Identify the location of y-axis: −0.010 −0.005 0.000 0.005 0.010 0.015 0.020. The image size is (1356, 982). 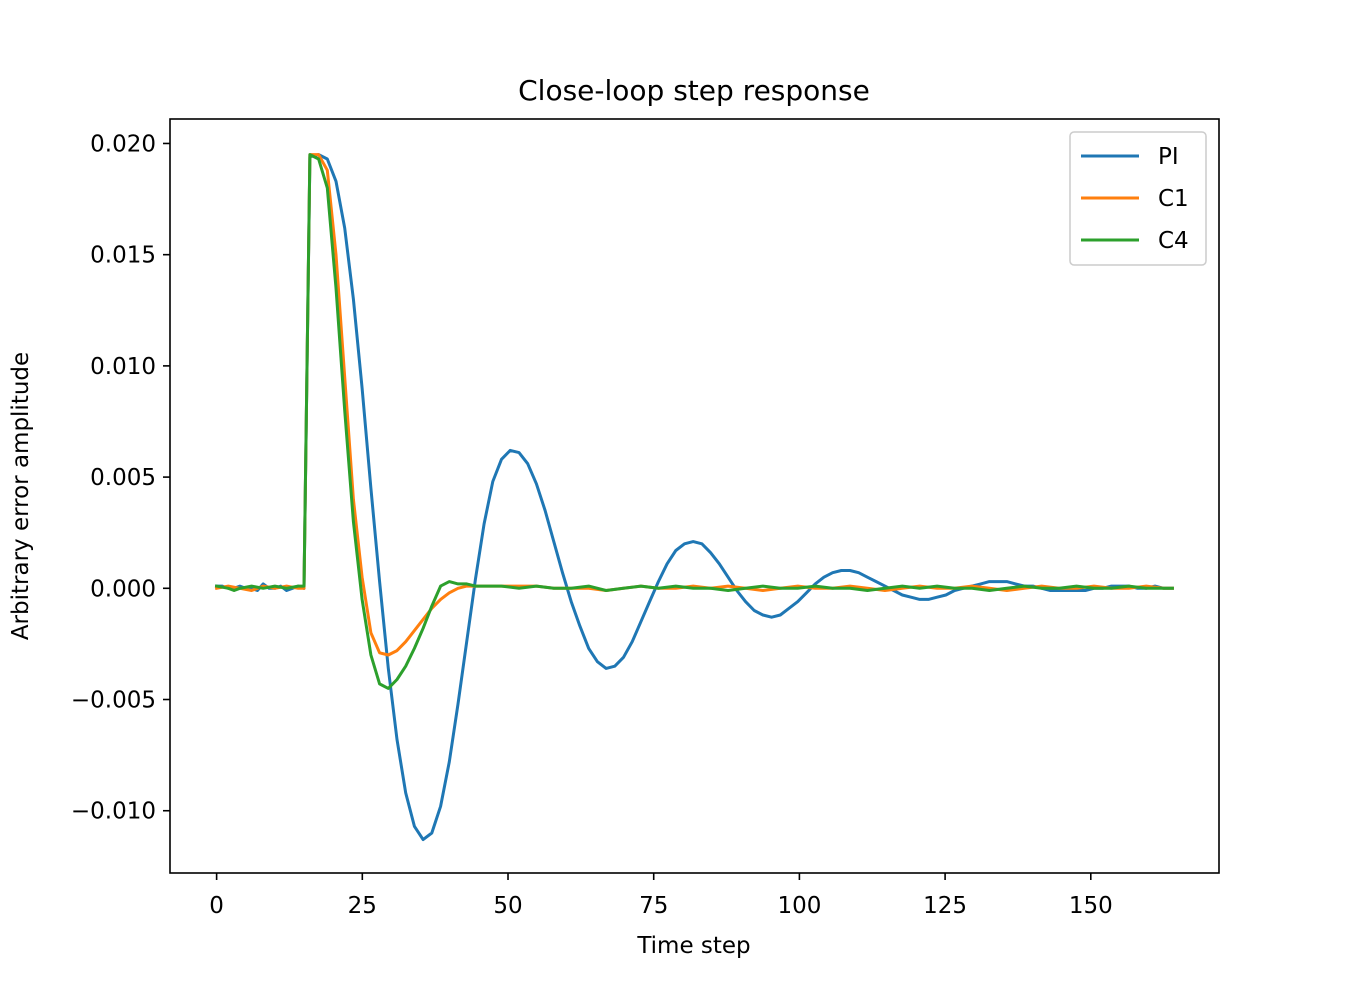
(120, 478).